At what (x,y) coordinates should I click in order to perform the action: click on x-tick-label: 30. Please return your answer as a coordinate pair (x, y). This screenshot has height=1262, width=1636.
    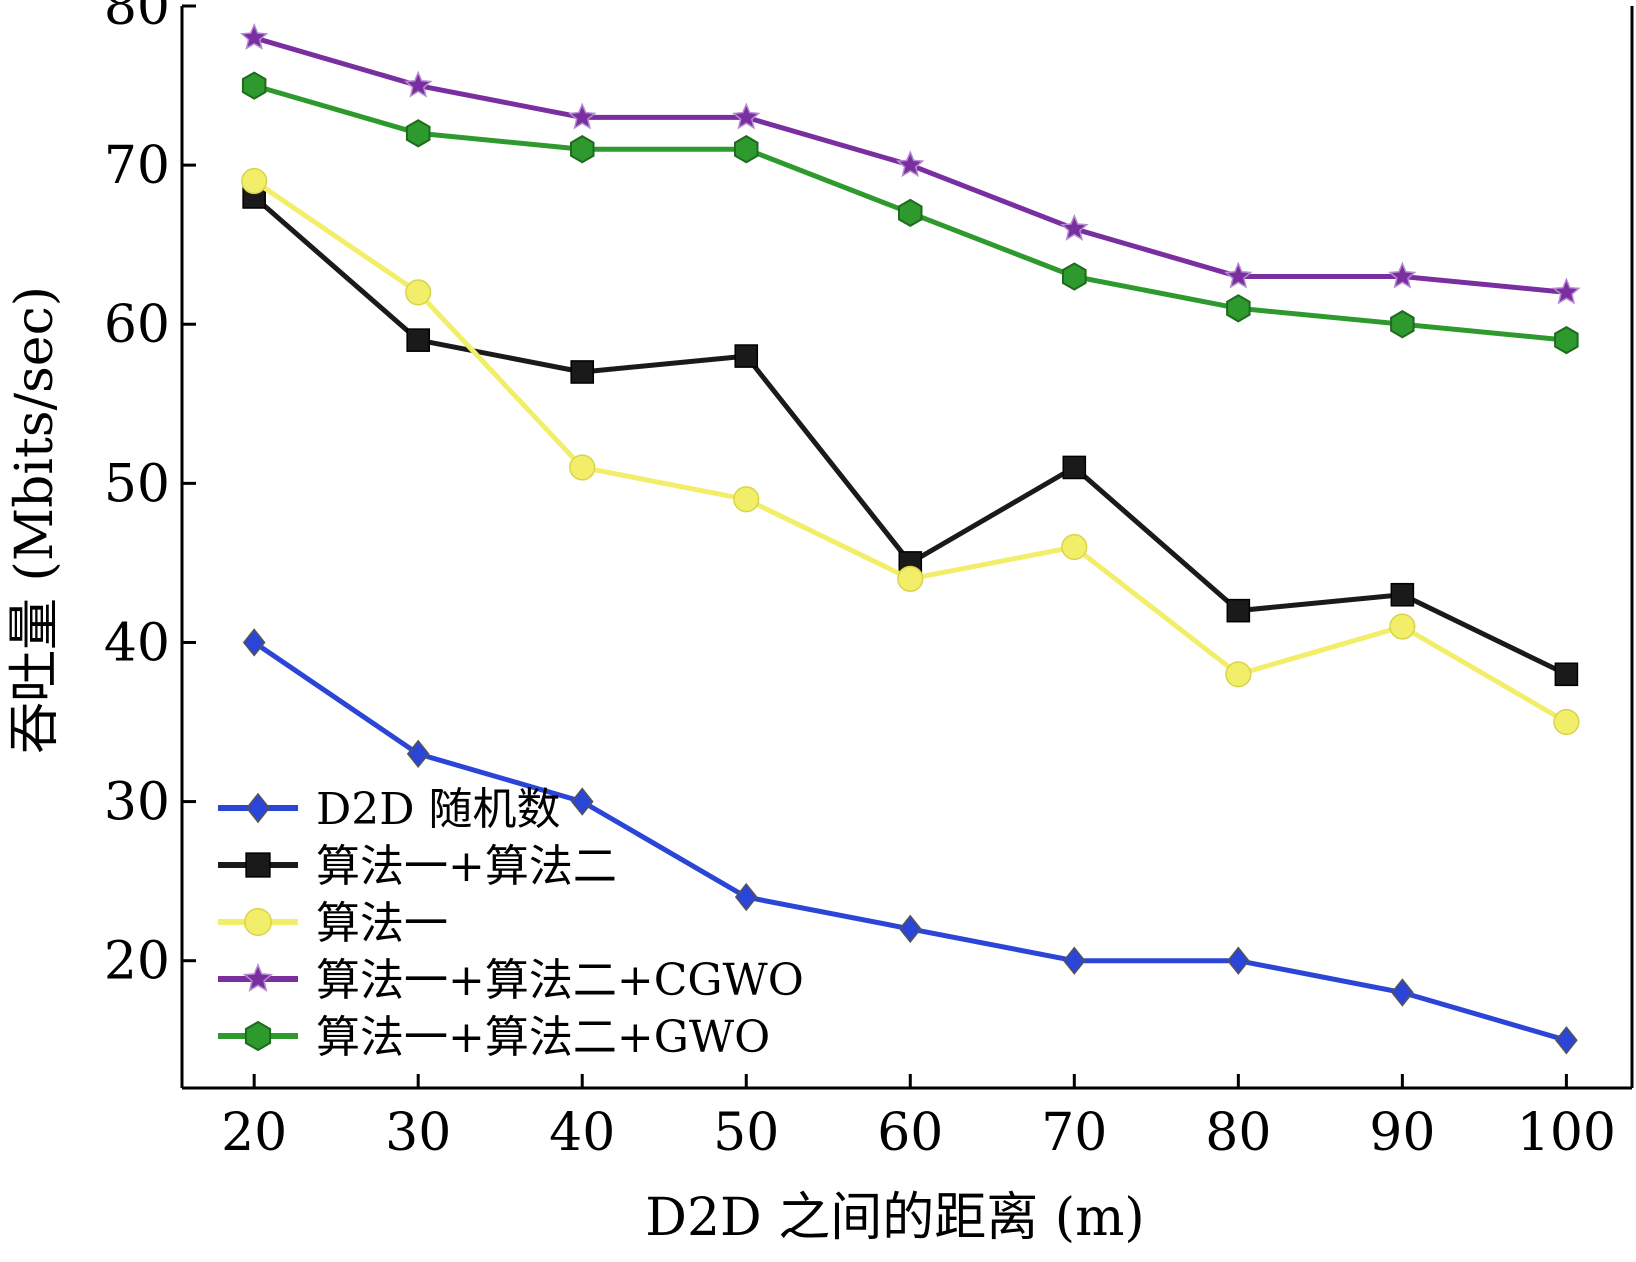
    Looking at the image, I should click on (418, 1133).